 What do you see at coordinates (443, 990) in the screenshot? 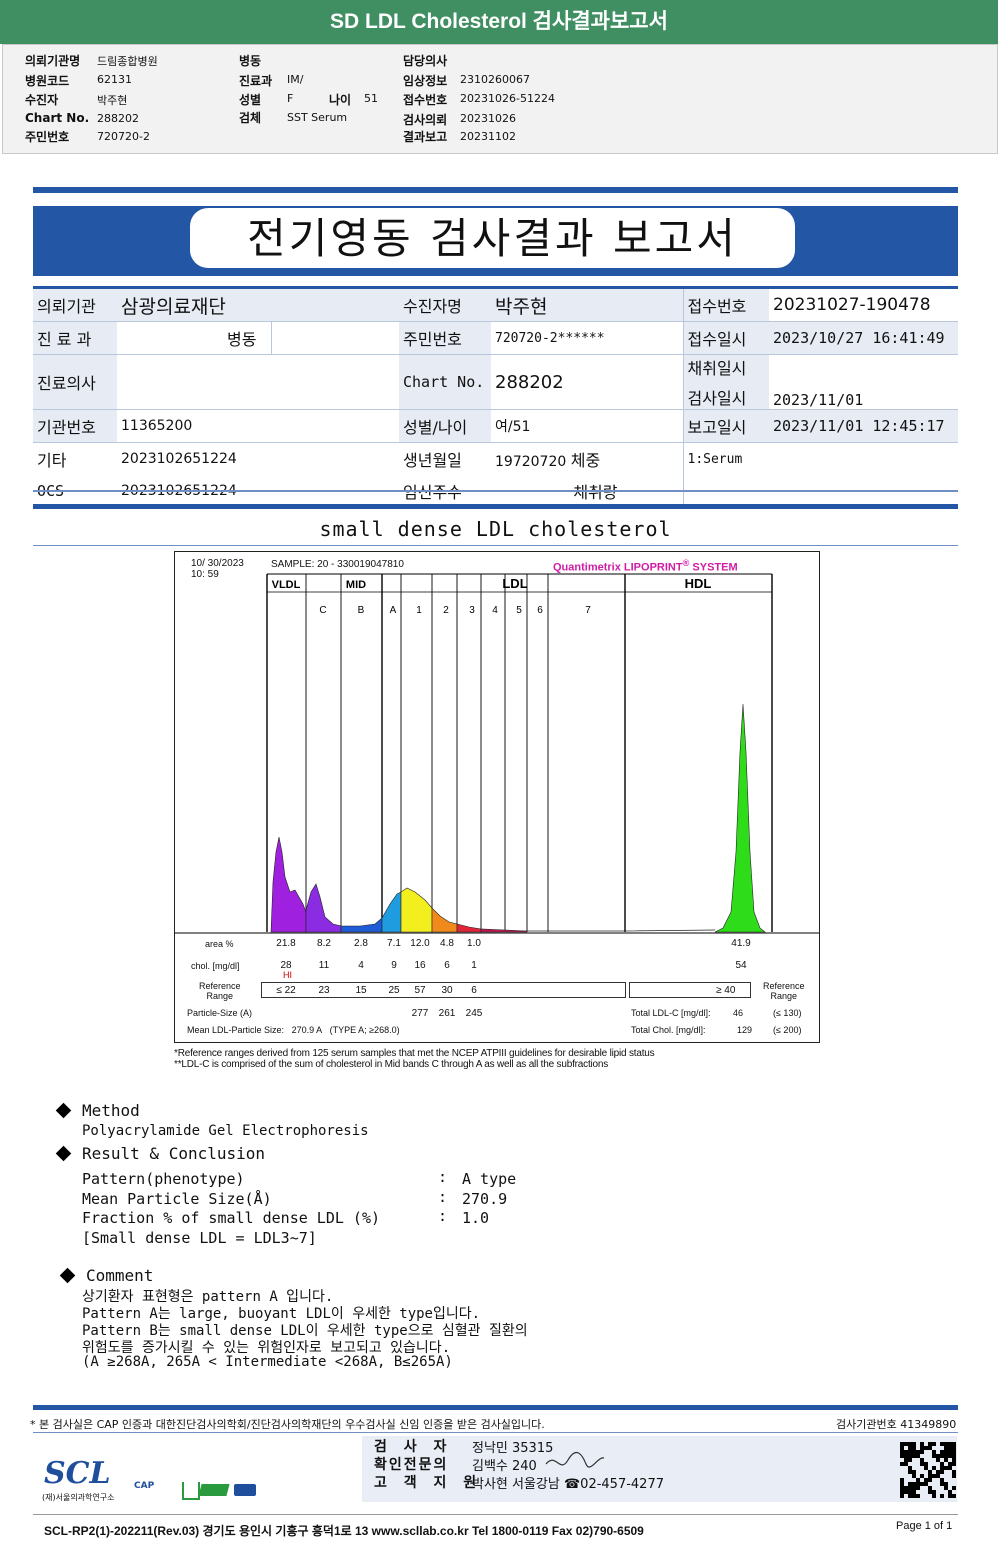
I see `ref-range-box` at bounding box center [443, 990].